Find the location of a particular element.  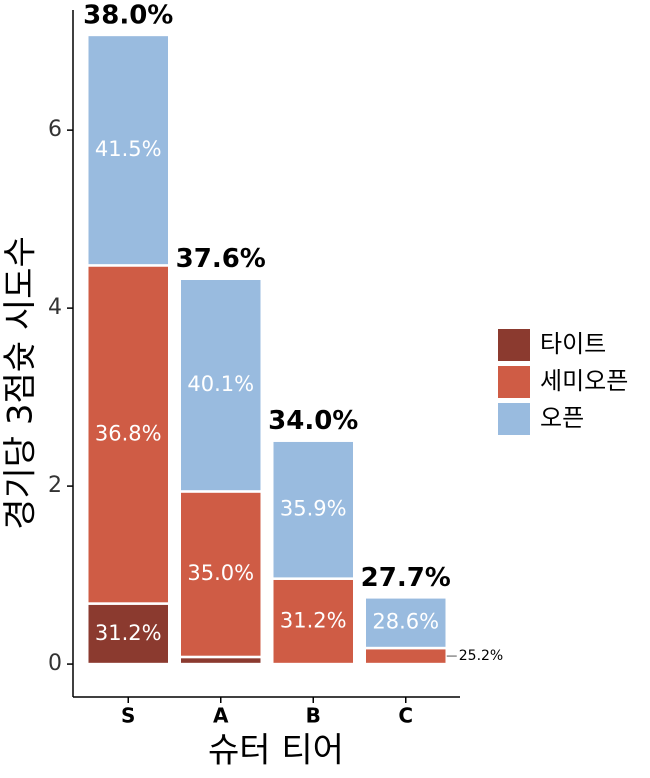

y-tick-label: 4 is located at coordinates (55, 307).